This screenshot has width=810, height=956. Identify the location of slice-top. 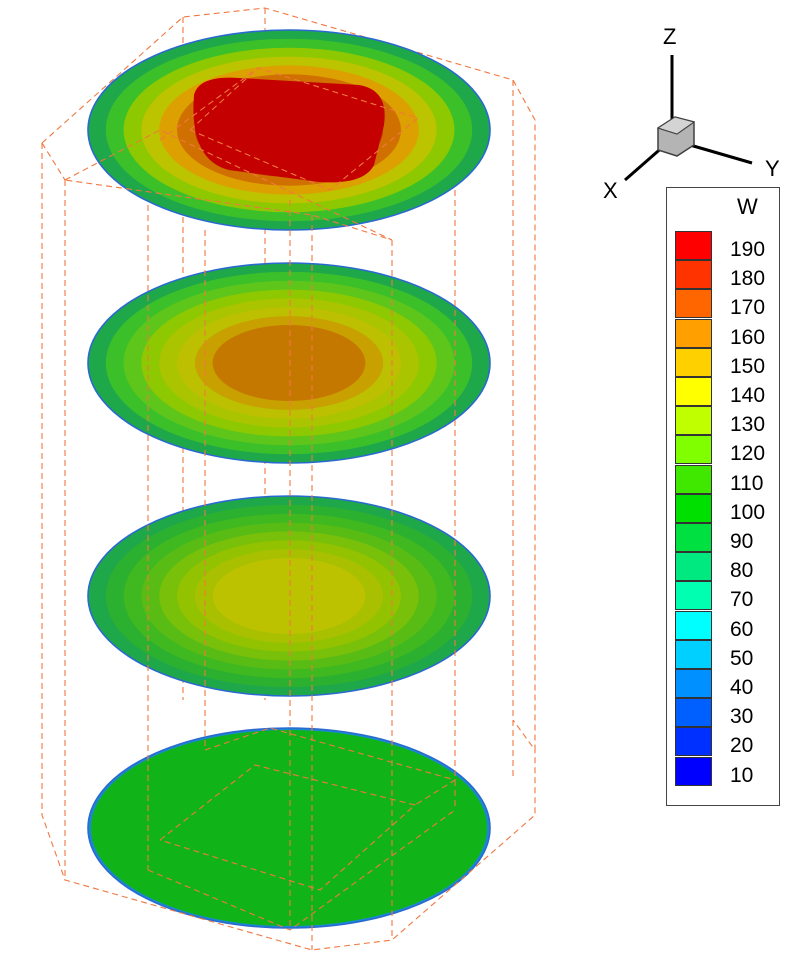
(289, 130).